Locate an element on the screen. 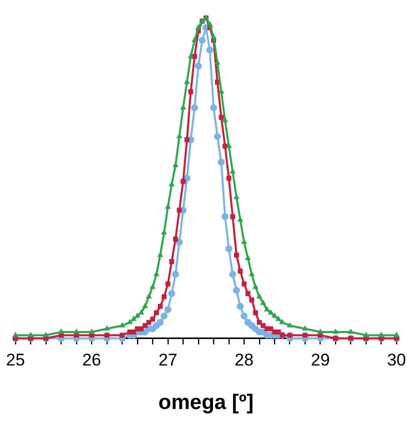  x-tick-label: 25 is located at coordinates (15, 360).